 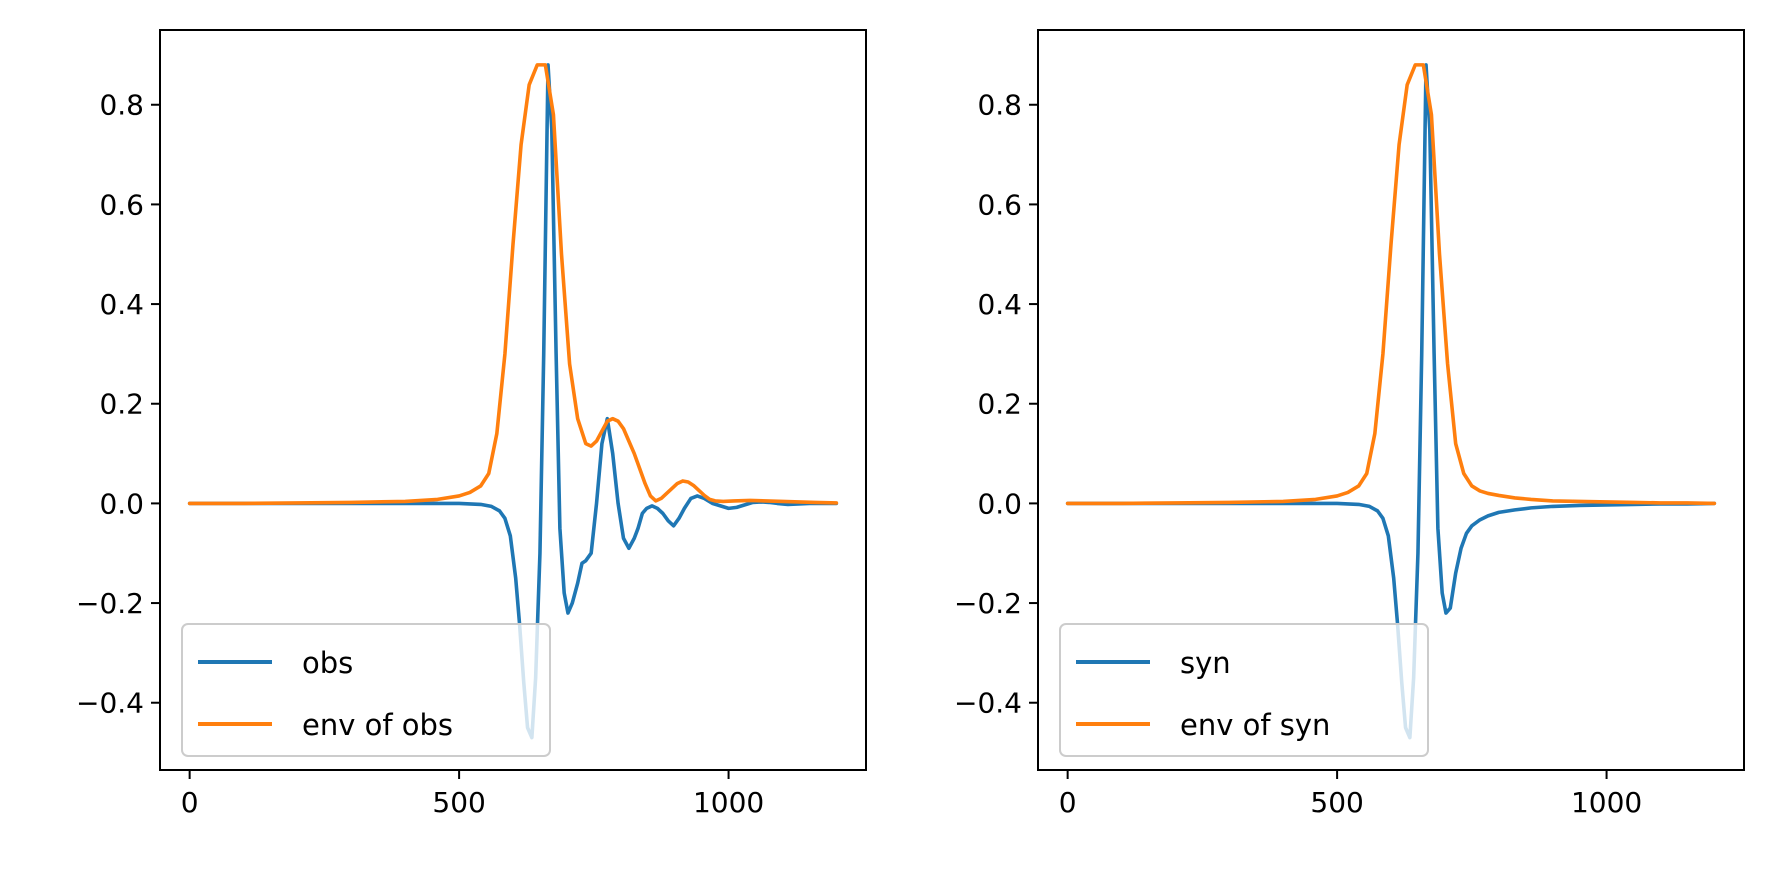 I want to click on legend: obs env of obs, so click(x=366, y=690).